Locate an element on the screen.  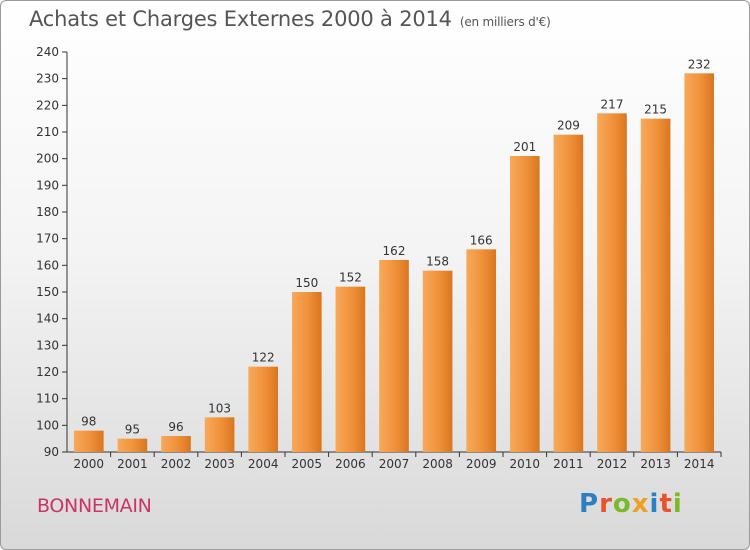
y-tick-label: 240 is located at coordinates (47, 52).